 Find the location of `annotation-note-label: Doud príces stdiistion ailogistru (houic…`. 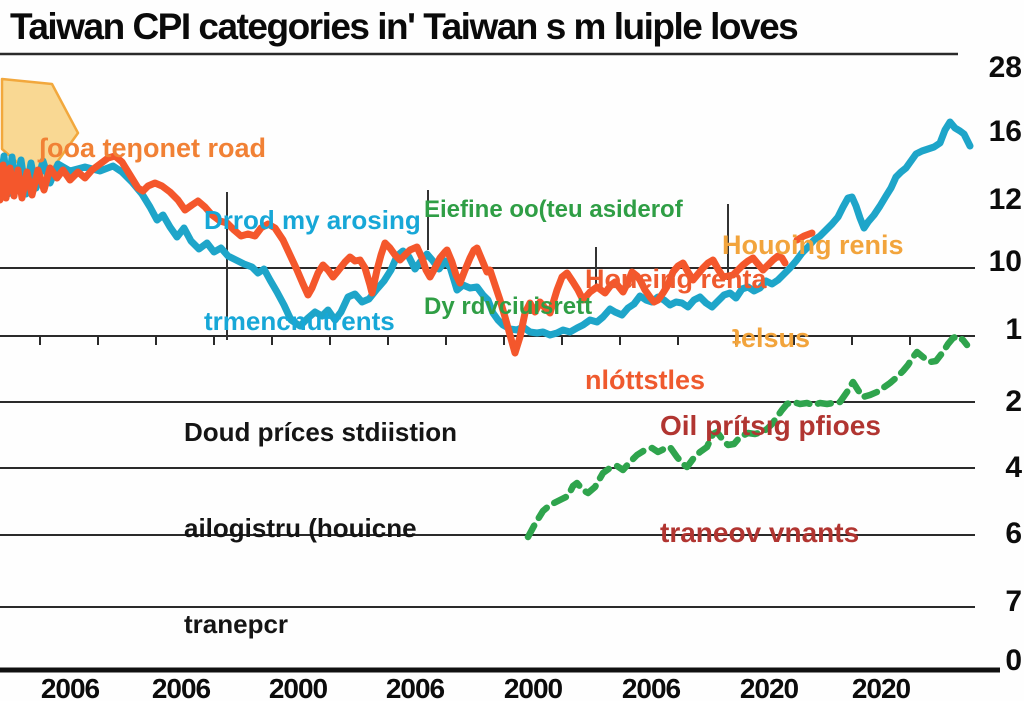

annotation-note-label: Doud príces stdiistion ailogistru (houic… is located at coordinates (320, 527).